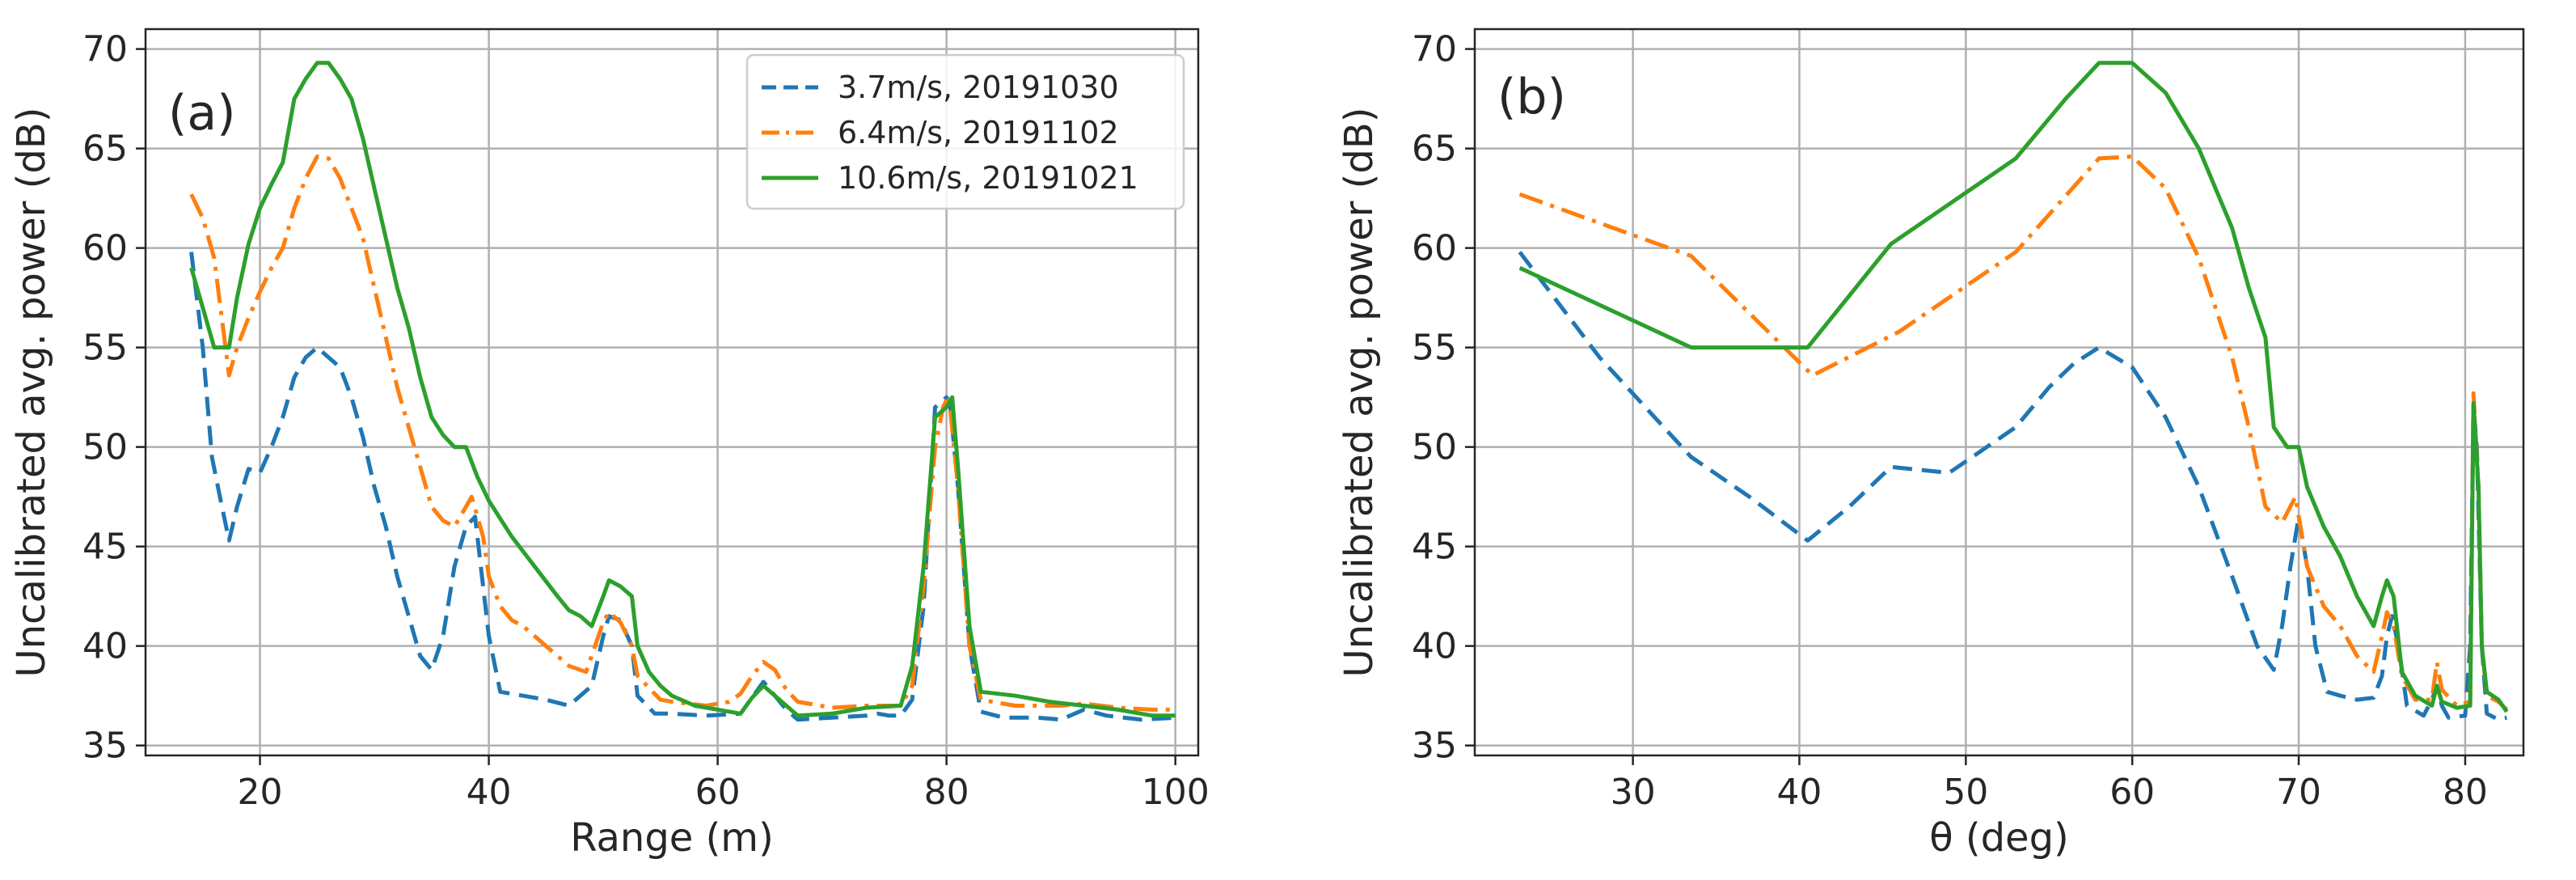 The width and height of the screenshot is (2576, 880). Describe the element at coordinates (1531, 97) in the screenshot. I see `panel-b-label: (b)` at that location.